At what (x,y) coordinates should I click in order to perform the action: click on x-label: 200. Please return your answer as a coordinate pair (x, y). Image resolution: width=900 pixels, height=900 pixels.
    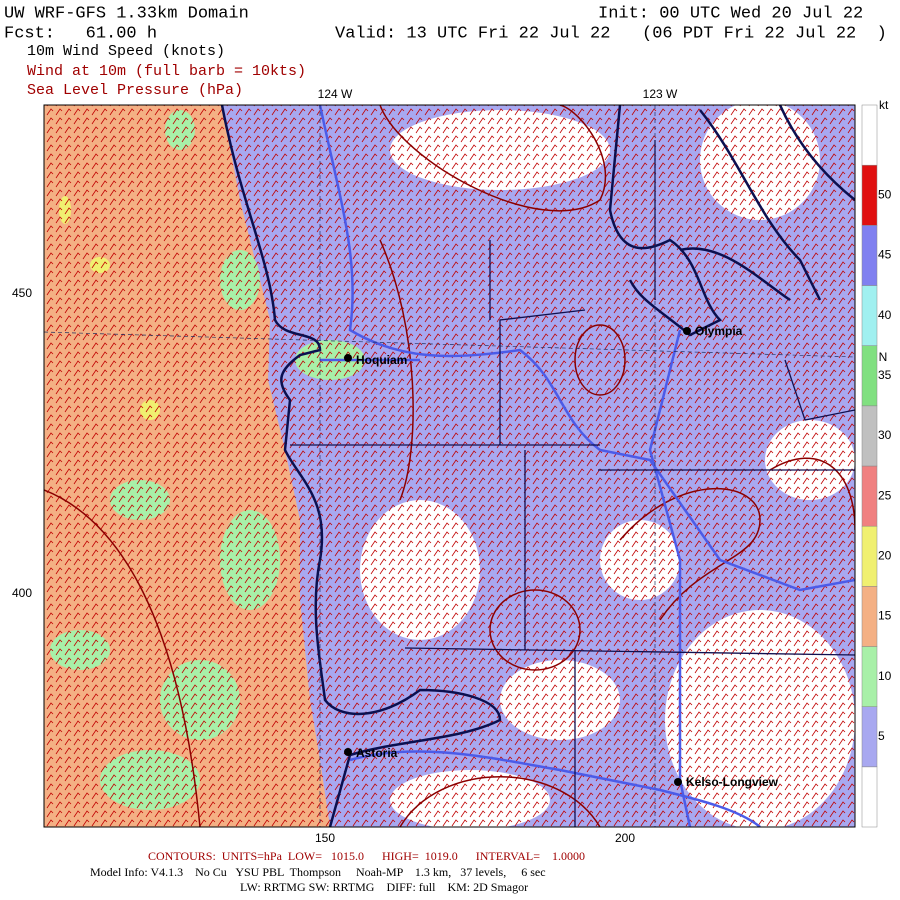
    Looking at the image, I should click on (625, 838).